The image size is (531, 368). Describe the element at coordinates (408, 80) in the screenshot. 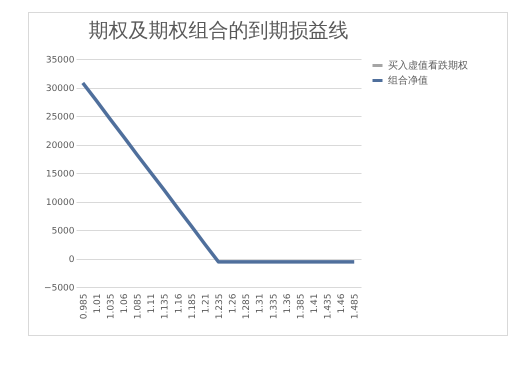

I see `legend-label: 组合净值` at that location.